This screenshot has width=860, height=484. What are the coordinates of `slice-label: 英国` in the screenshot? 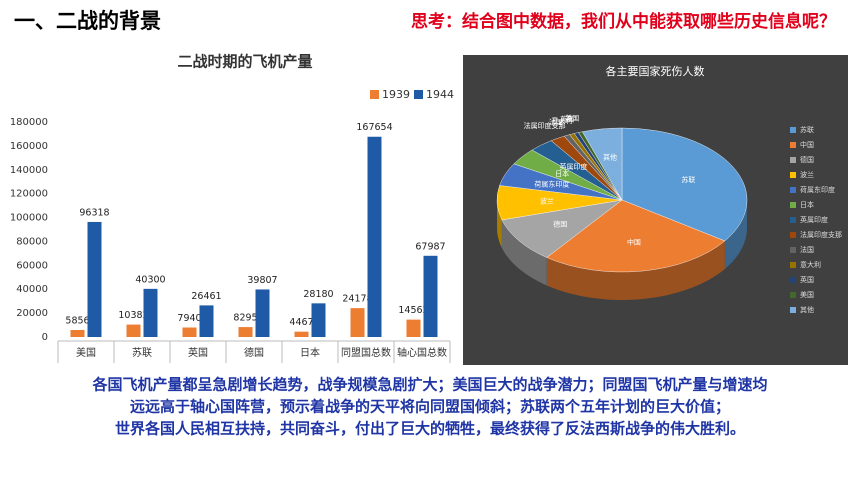 It's located at (567, 119).